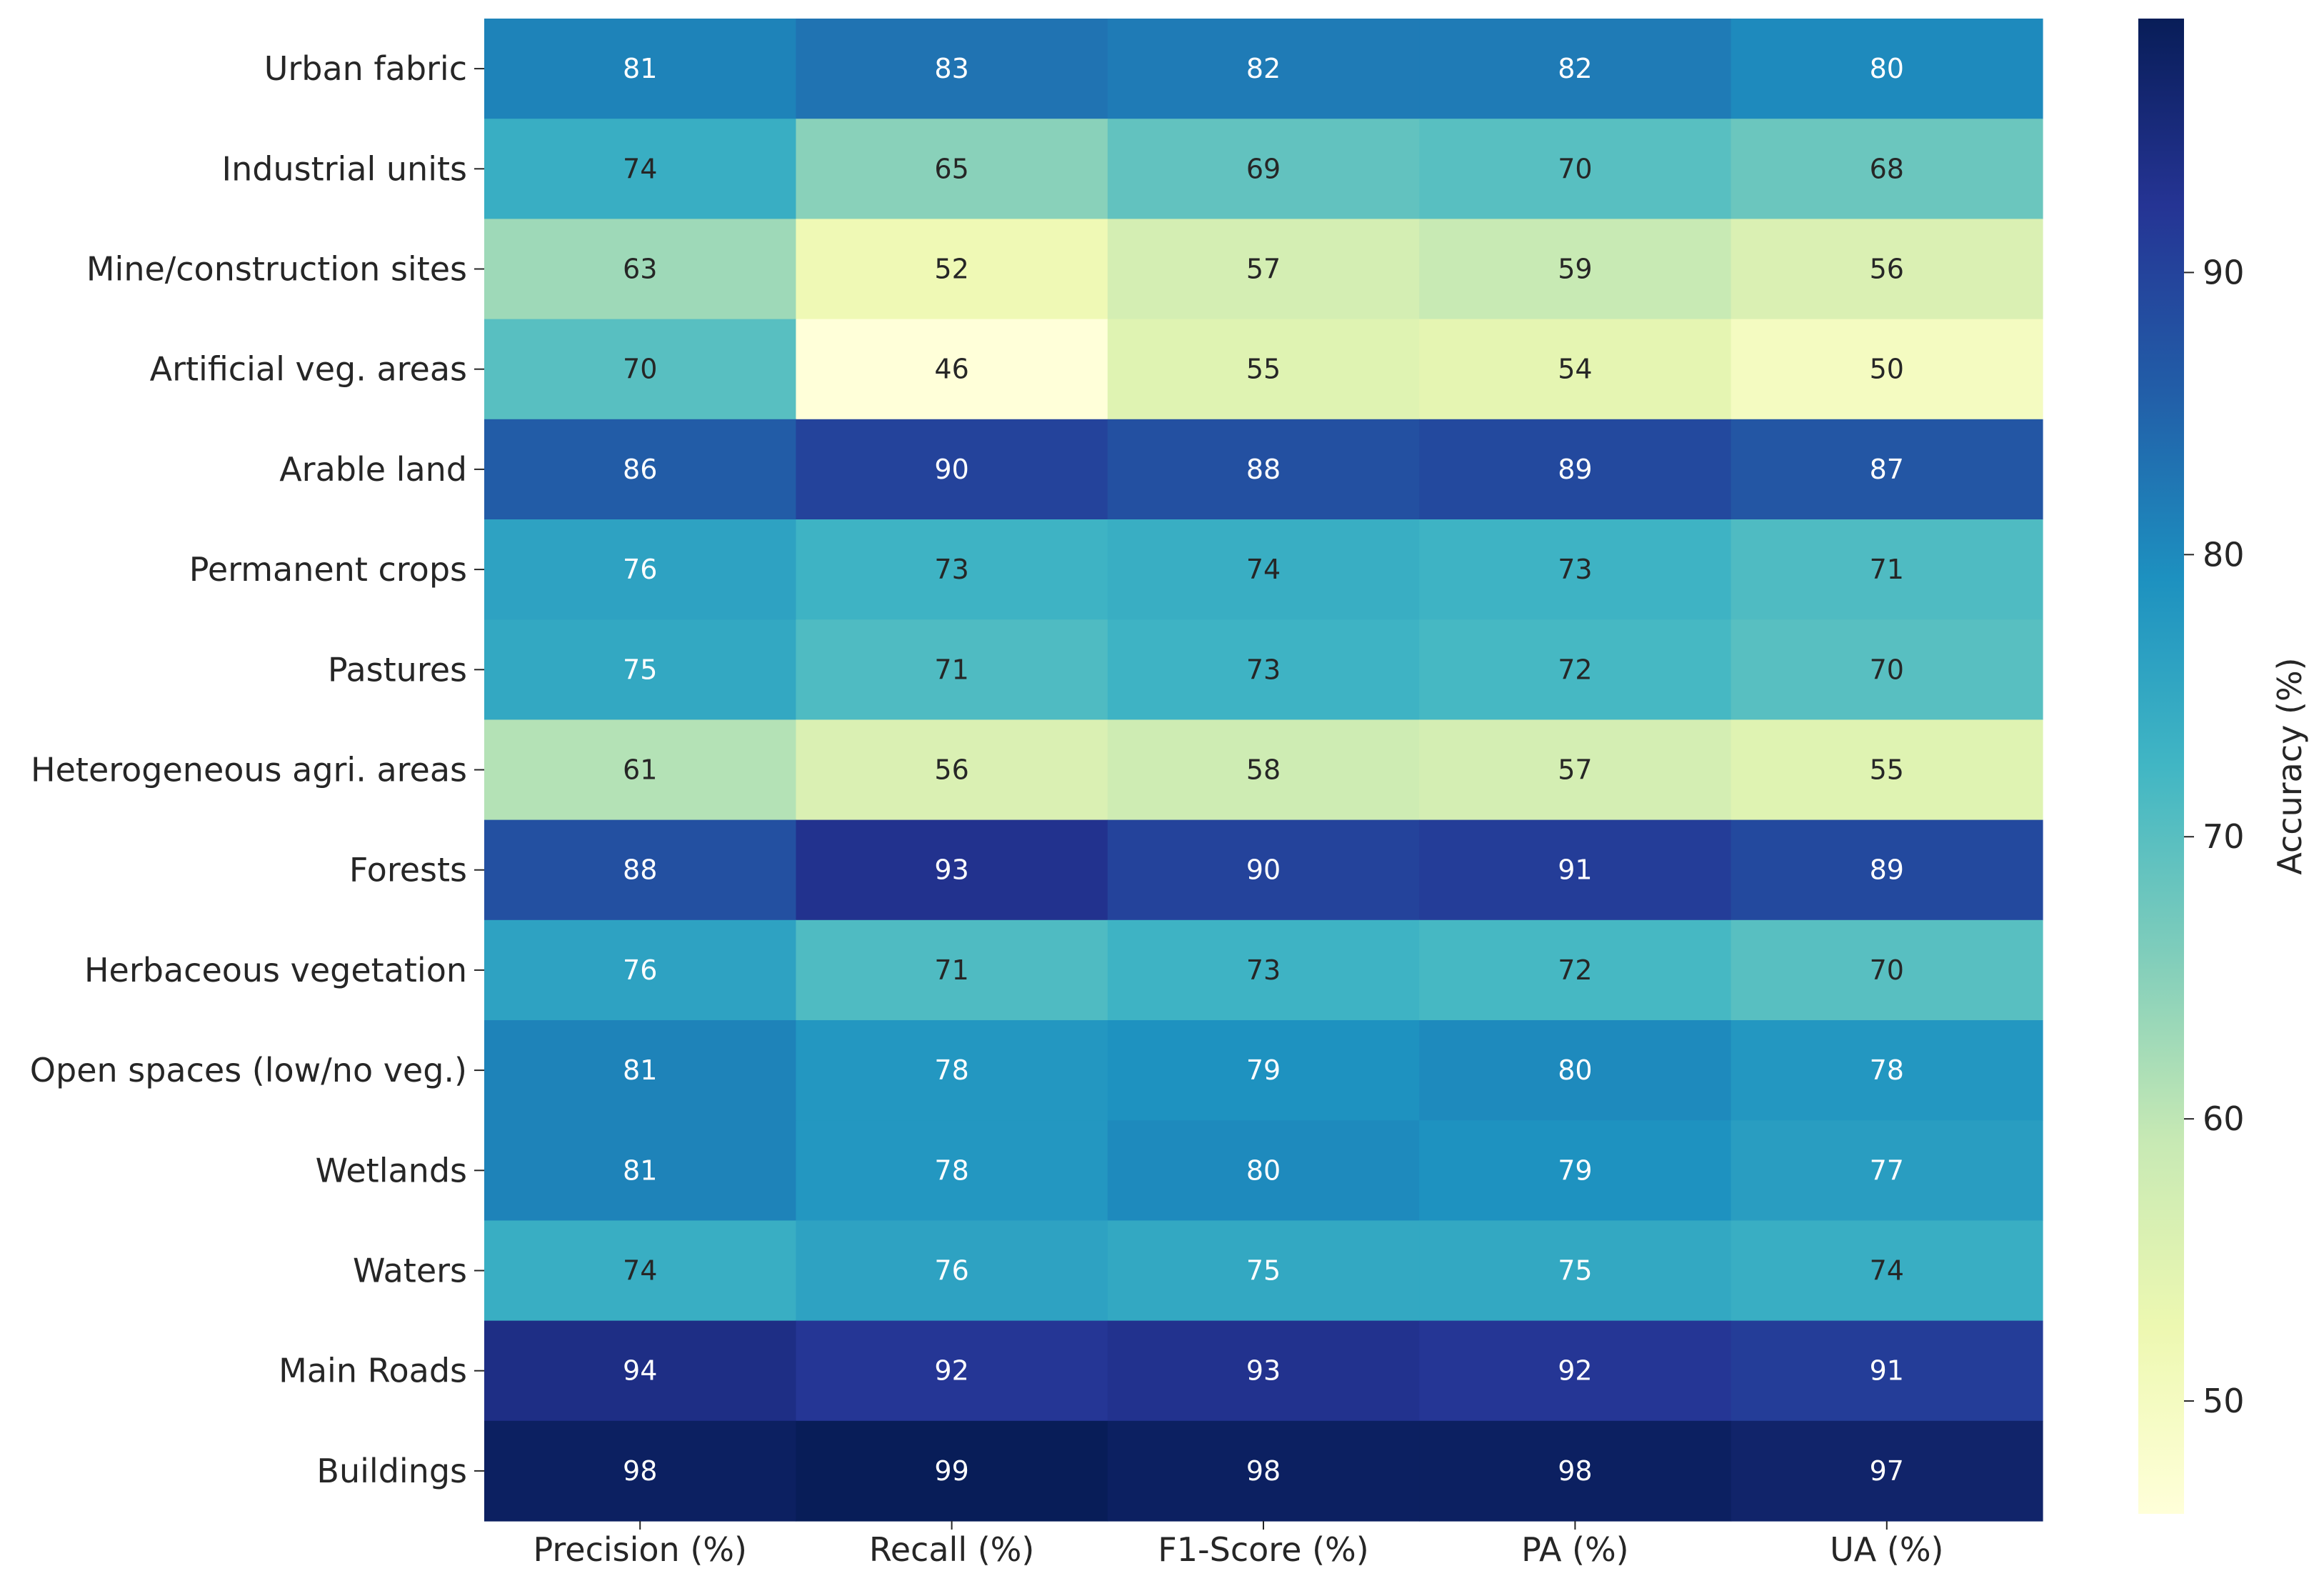 This screenshot has width=2324, height=1571. I want to click on row-label: Industrial units, so click(344, 168).